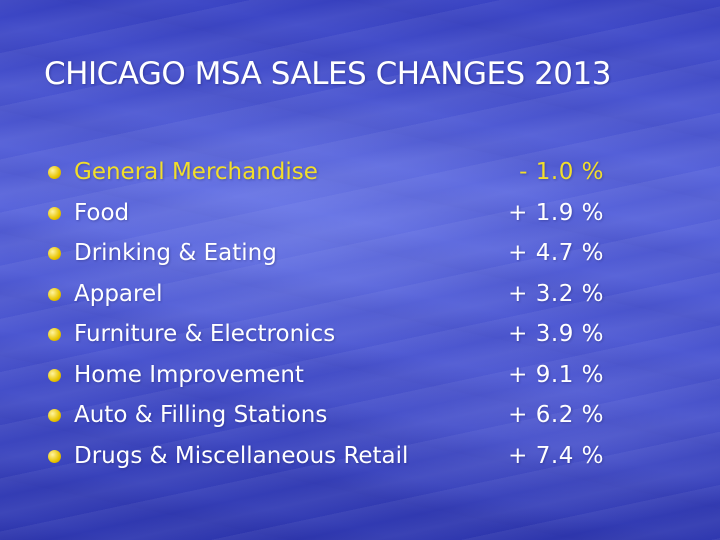  I want to click on list-item: Drugs & Miscellaneous Retail + 7.4 %, so click(368, 456).